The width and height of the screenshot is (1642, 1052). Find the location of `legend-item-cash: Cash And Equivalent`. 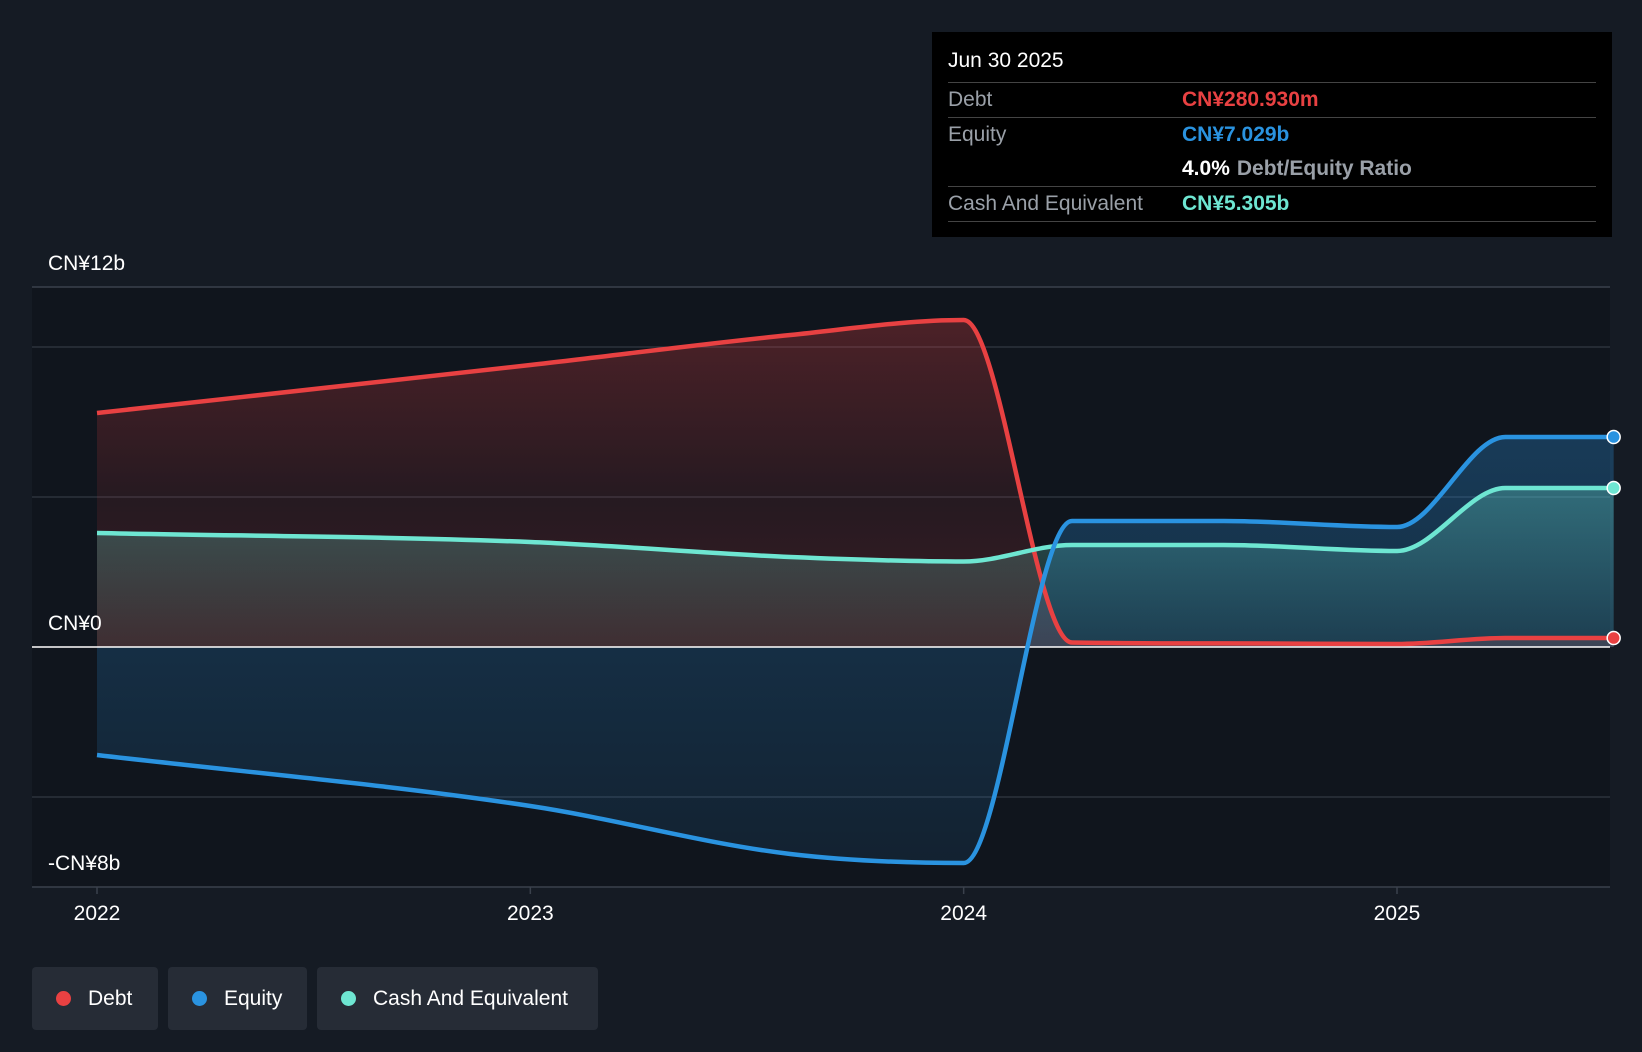

legend-item-cash: Cash And Equivalent is located at coordinates (457, 998).